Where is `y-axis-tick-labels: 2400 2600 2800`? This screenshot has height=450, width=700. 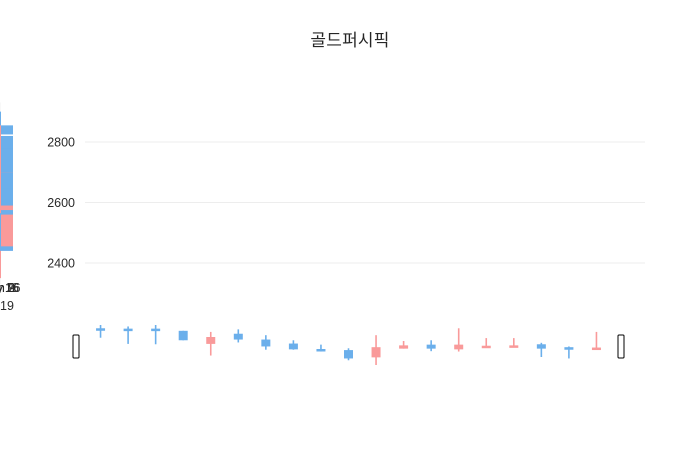 y-axis-tick-labels: 2400 2600 2800 is located at coordinates (61, 203).